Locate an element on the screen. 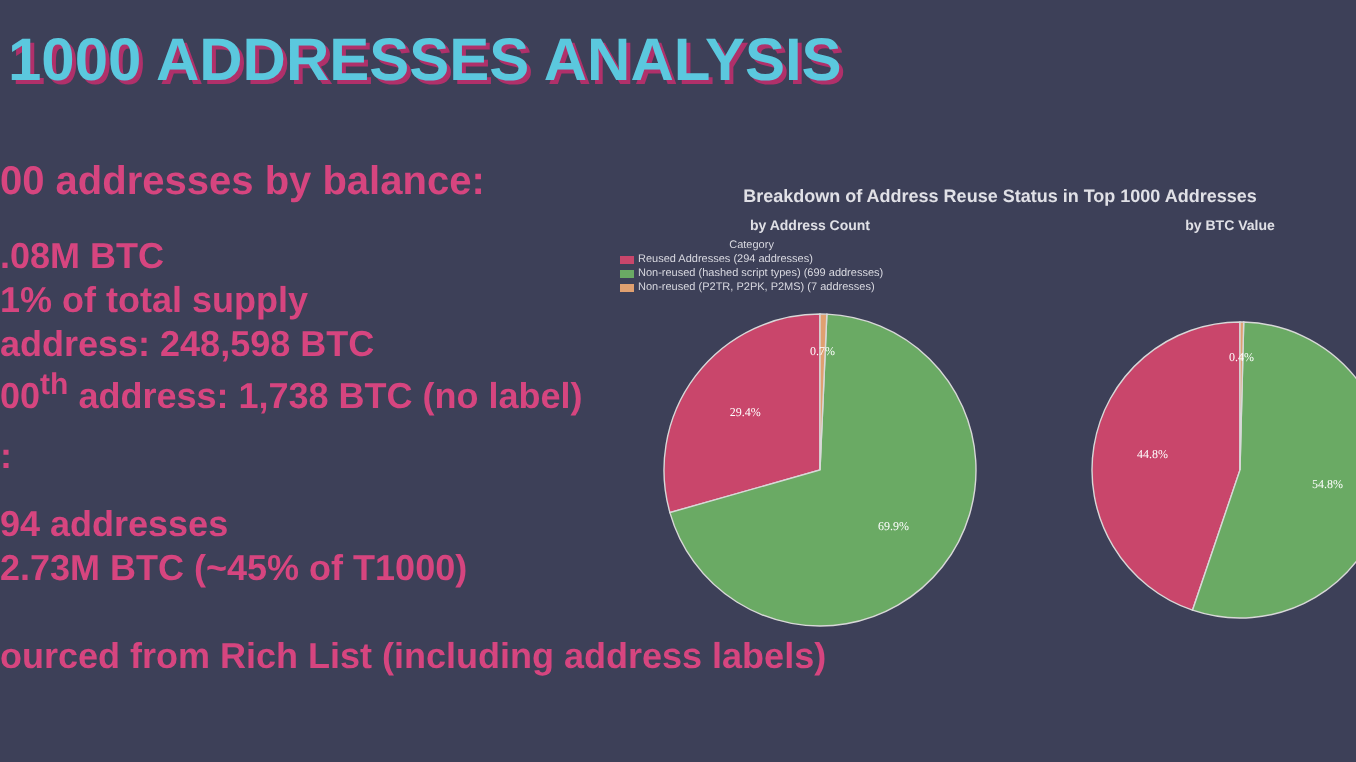 This screenshot has height=762, width=1356. text: 1% of total supply is located at coordinates (154, 301).